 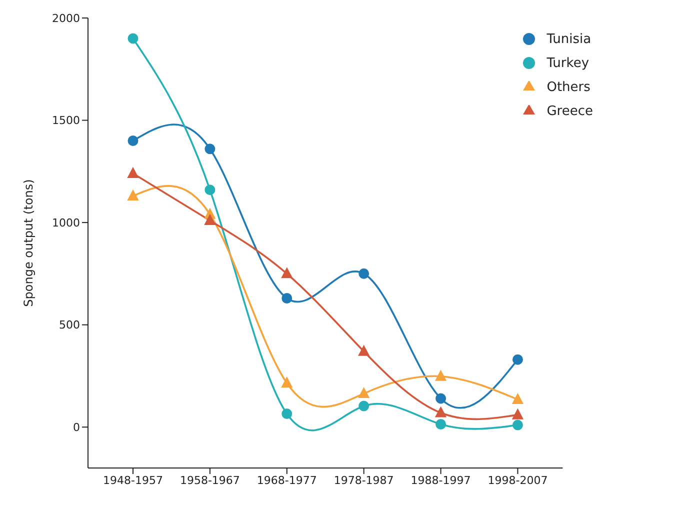 What do you see at coordinates (66, 18) in the screenshot?
I see `y-tick-label: 2000` at bounding box center [66, 18].